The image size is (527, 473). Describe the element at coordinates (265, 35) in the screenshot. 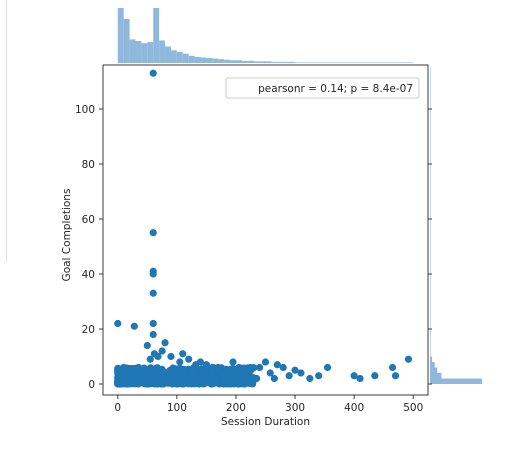

I see `x-marginal-histogram` at that location.